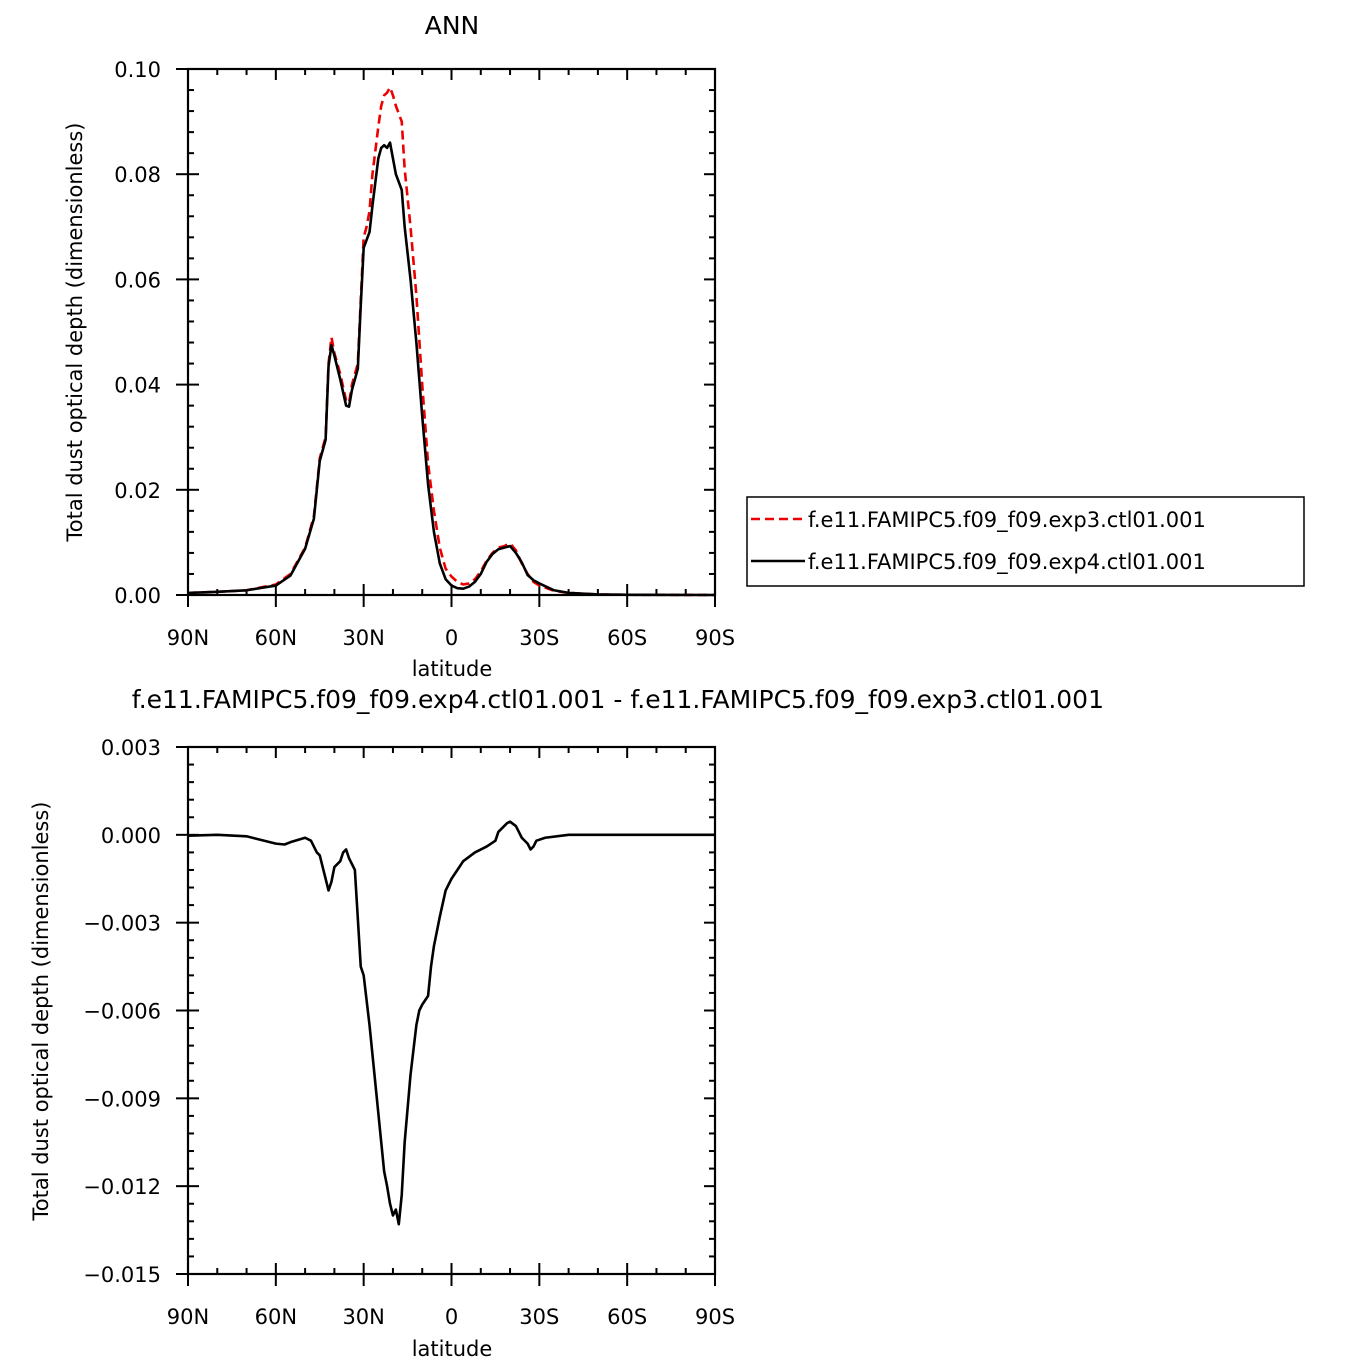 This screenshot has height=1369, width=1369. I want to click on chart-top-x-tick-labels: 90N 60N 30N 0 30S 60S 90S, so click(451, 638).